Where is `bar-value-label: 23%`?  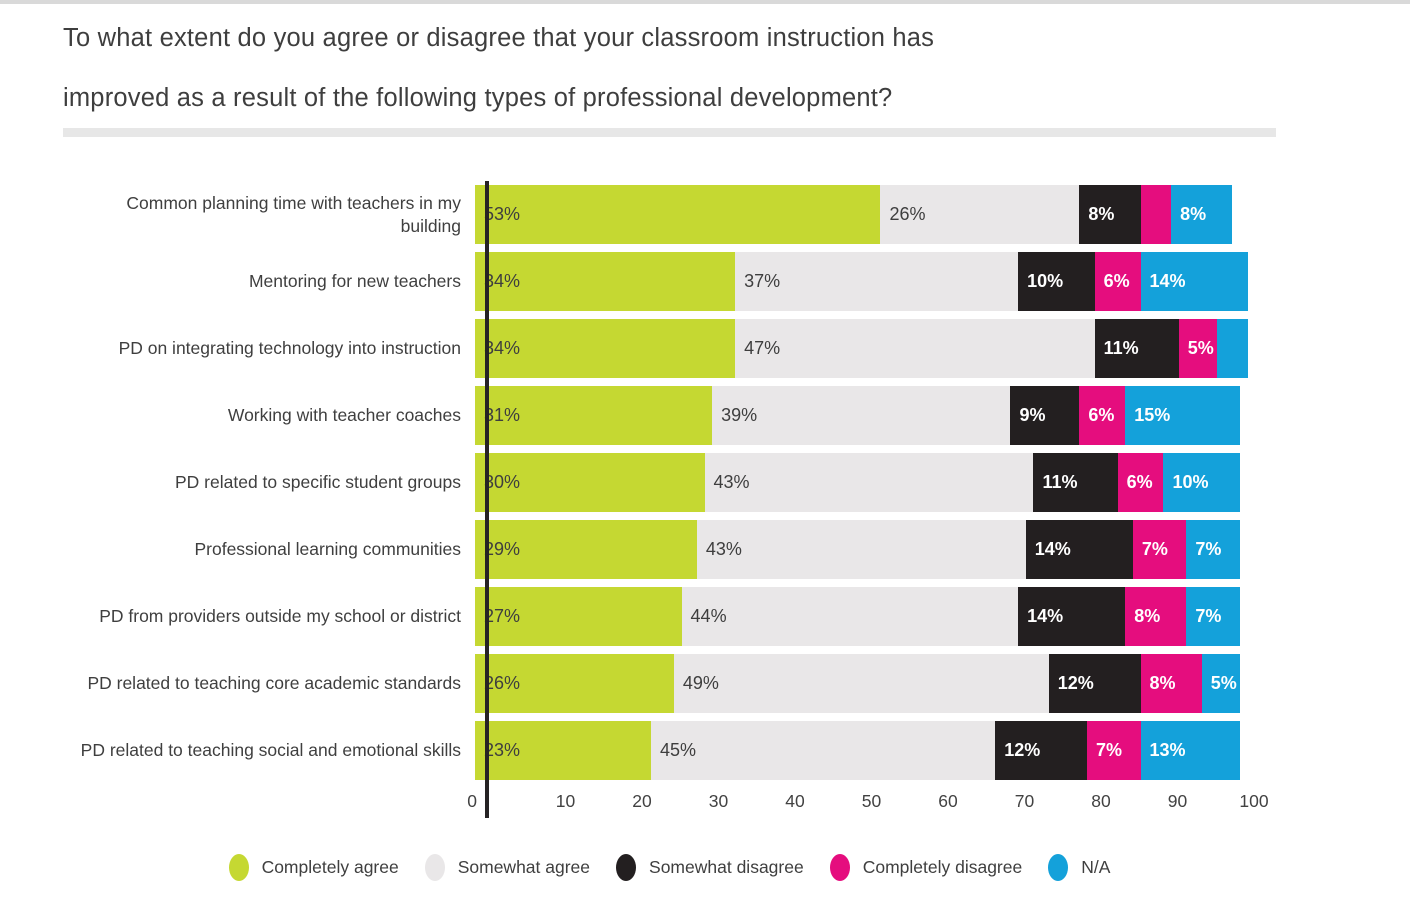
bar-value-label: 23% is located at coordinates (502, 750).